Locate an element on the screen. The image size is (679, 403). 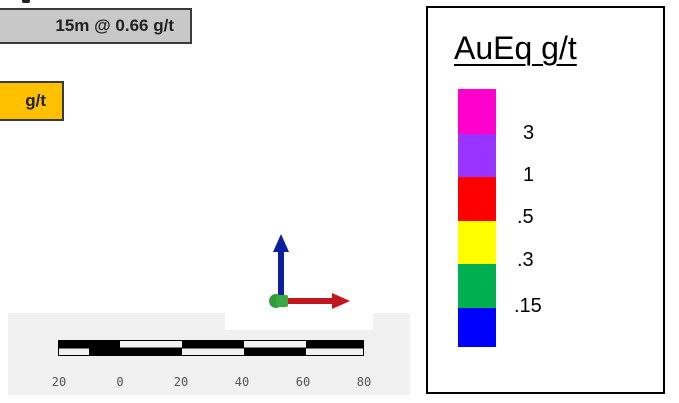
legend-label: .15 is located at coordinates (528, 306).